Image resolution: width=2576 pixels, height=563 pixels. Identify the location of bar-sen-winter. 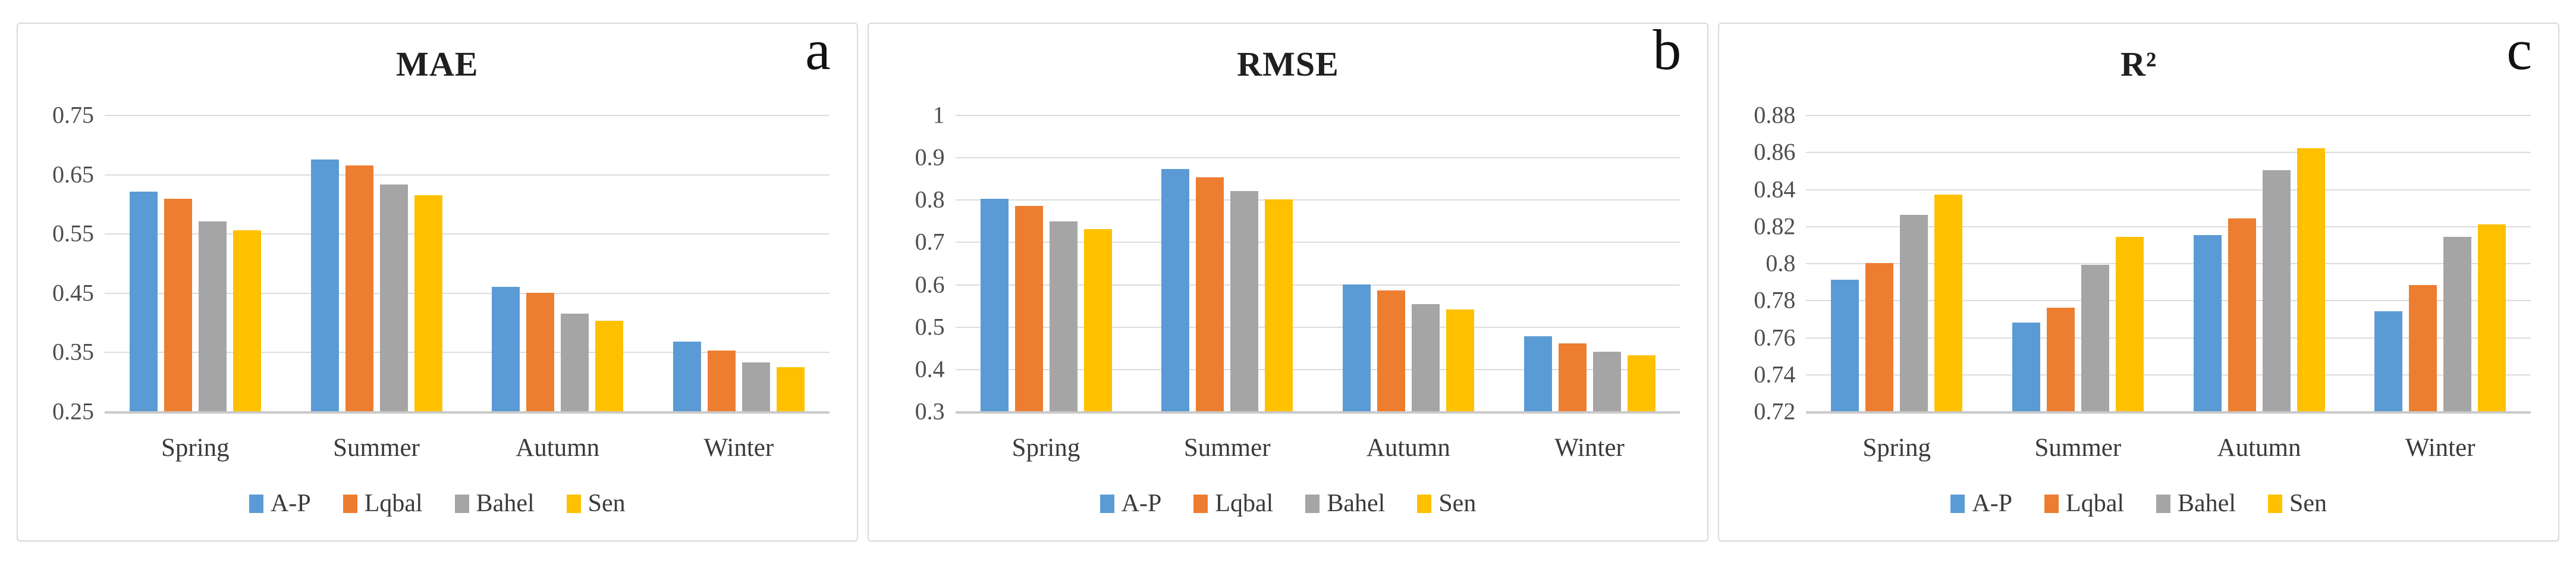
(2492, 317).